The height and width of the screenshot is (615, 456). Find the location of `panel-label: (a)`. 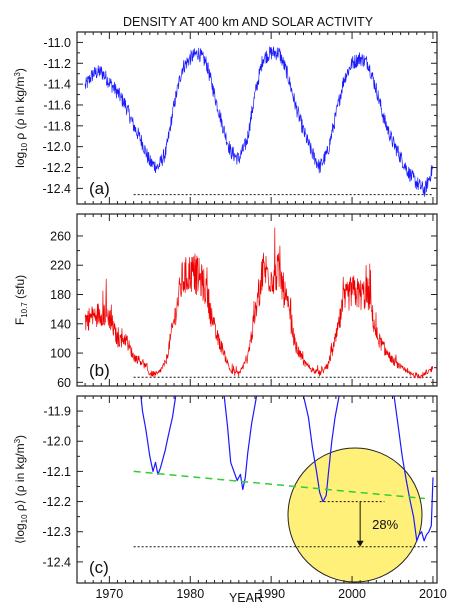

panel-label: (a) is located at coordinates (99, 188).